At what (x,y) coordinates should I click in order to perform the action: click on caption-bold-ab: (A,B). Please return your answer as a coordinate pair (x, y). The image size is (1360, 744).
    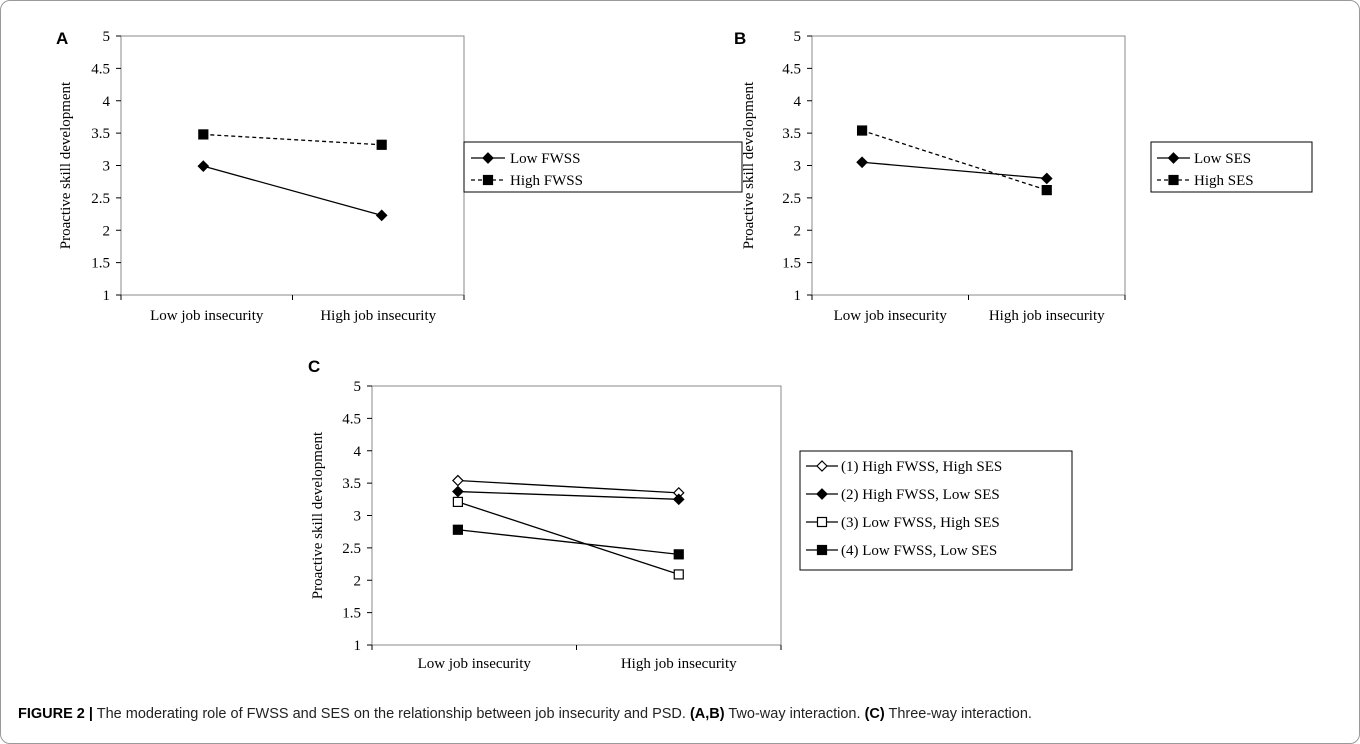
    Looking at the image, I should click on (707, 714).